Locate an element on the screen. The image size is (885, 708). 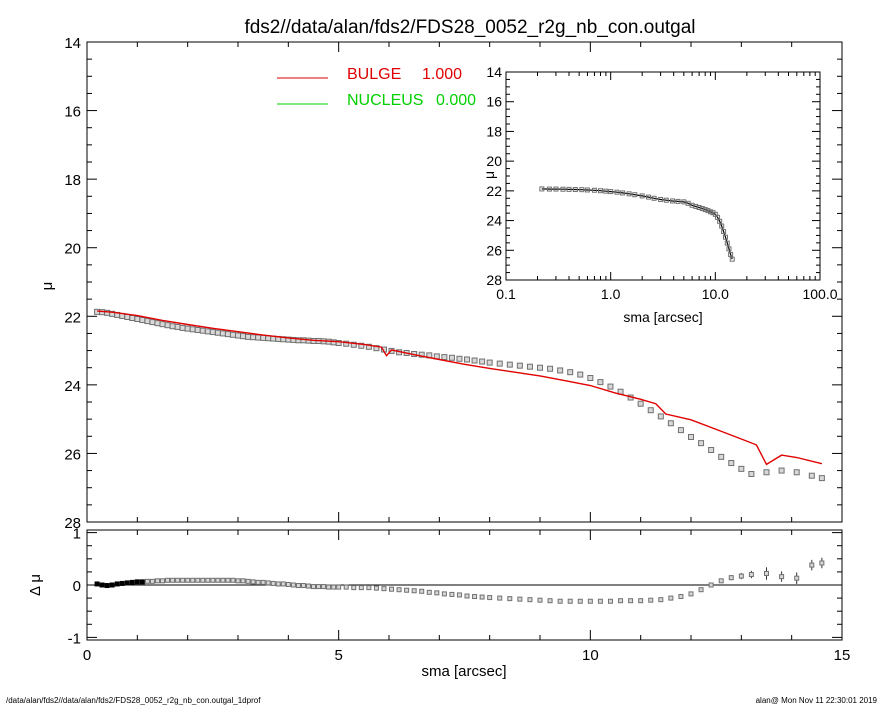
legend: BULGE 1.000 NUCLEUS 0.000 is located at coordinates (376, 87).